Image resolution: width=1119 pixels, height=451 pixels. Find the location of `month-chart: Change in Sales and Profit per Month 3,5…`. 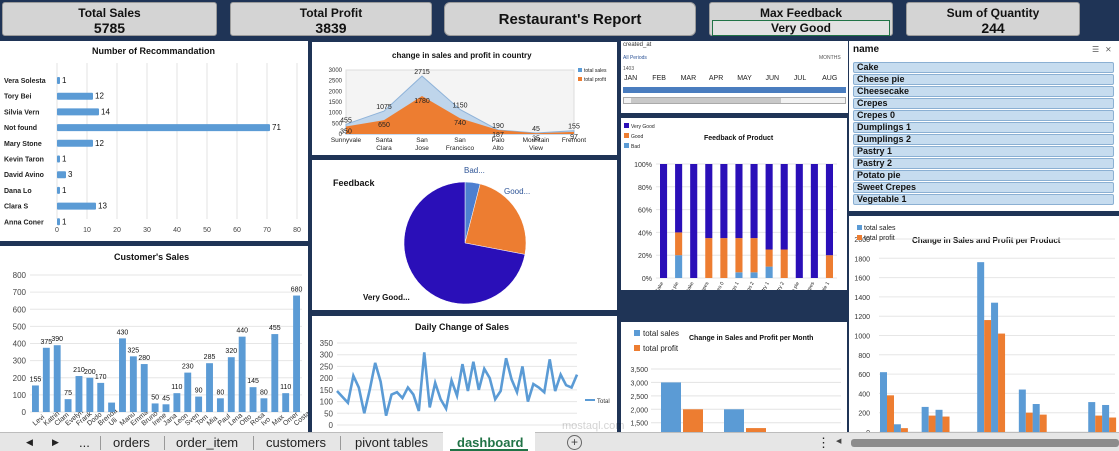

month-chart: Change in Sales and Profit per Month 3,5… is located at coordinates (734, 377).